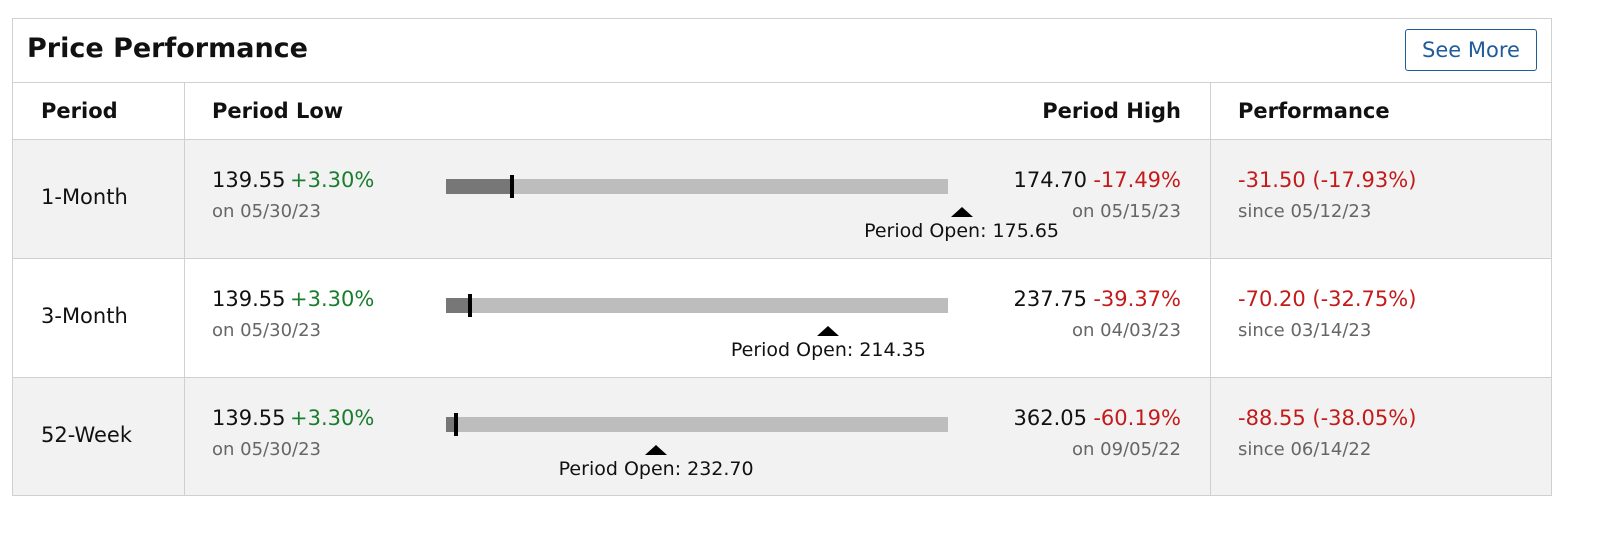 The height and width of the screenshot is (537, 1600). I want to click on performance: -70.20 (-32.75%), so click(1327, 299).